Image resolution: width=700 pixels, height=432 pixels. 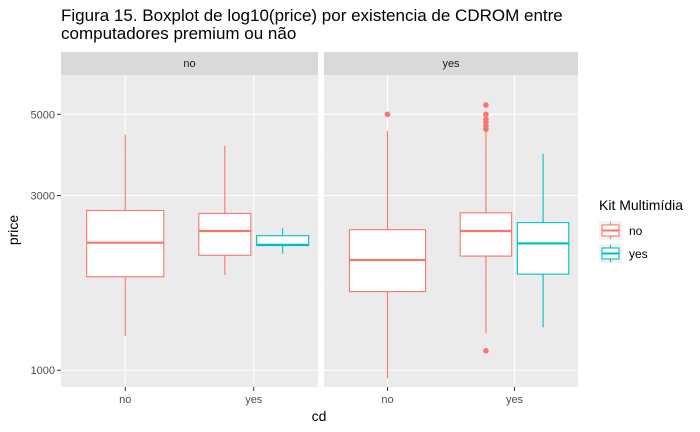 What do you see at coordinates (638, 254) in the screenshot?
I see `legend-label: yes` at bounding box center [638, 254].